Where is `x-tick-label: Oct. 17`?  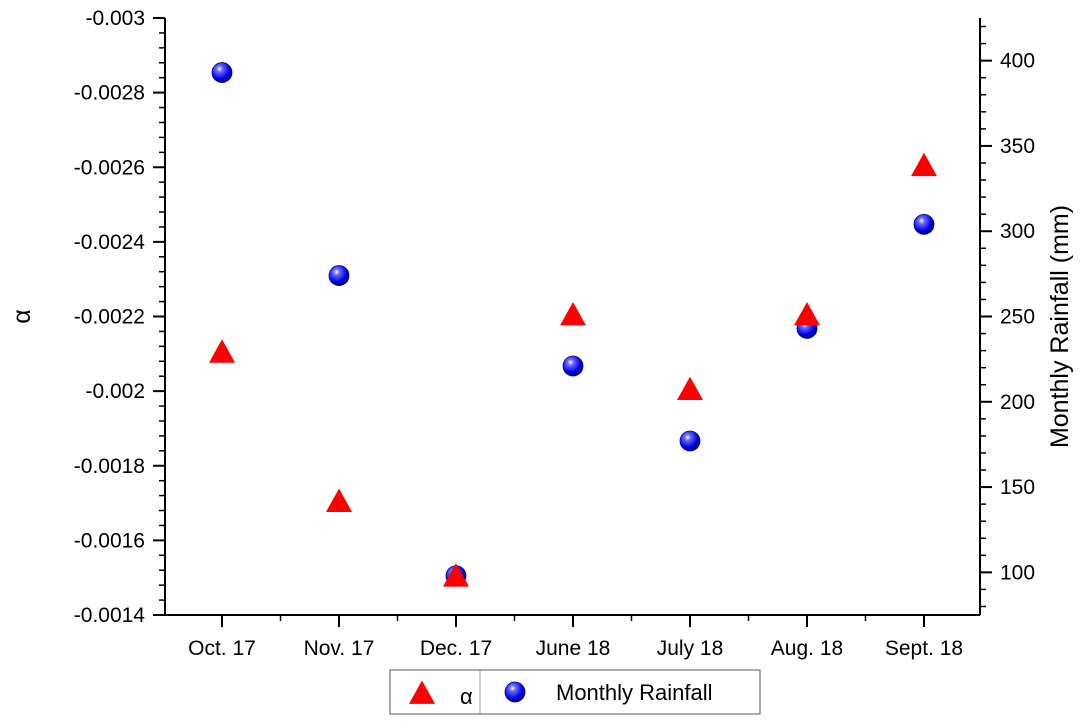
x-tick-label: Oct. 17 is located at coordinates (222, 648).